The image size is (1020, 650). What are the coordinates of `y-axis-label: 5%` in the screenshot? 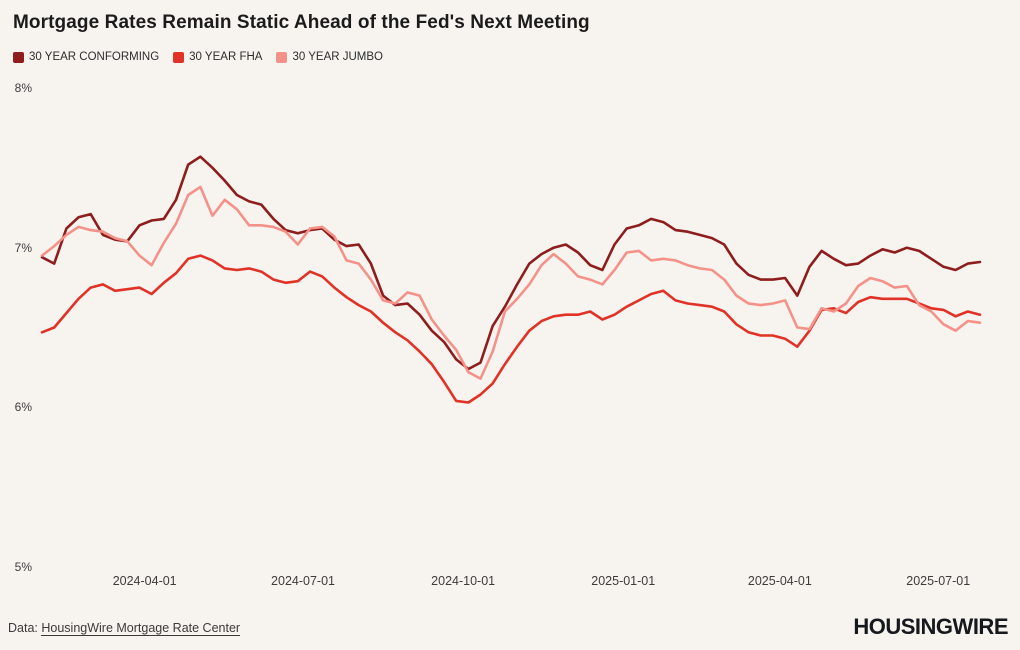 It's located at (23, 567).